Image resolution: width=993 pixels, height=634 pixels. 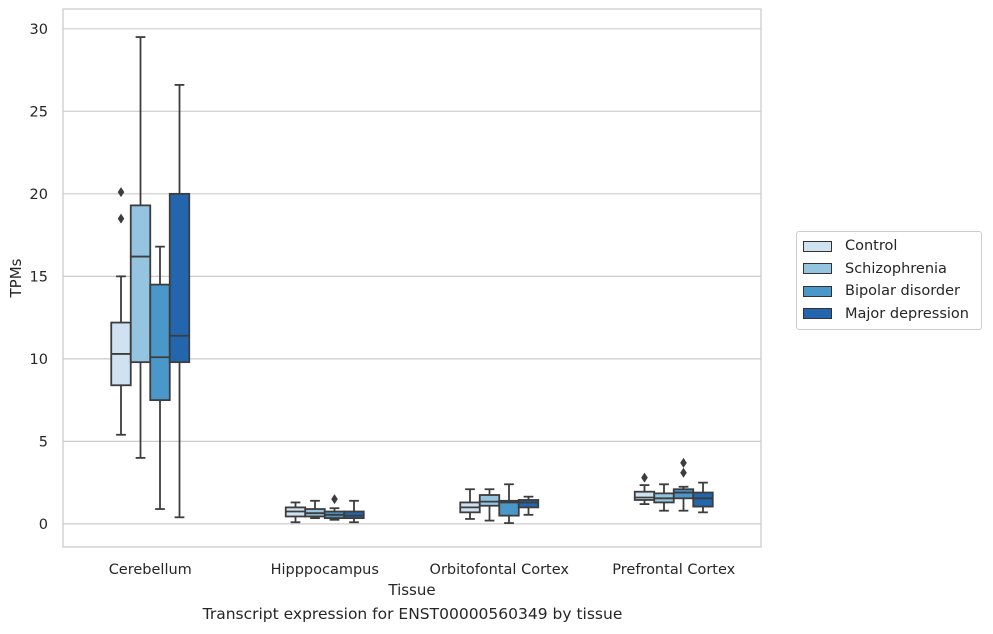 I want to click on x-axis-label: Tissue, so click(x=411, y=590).